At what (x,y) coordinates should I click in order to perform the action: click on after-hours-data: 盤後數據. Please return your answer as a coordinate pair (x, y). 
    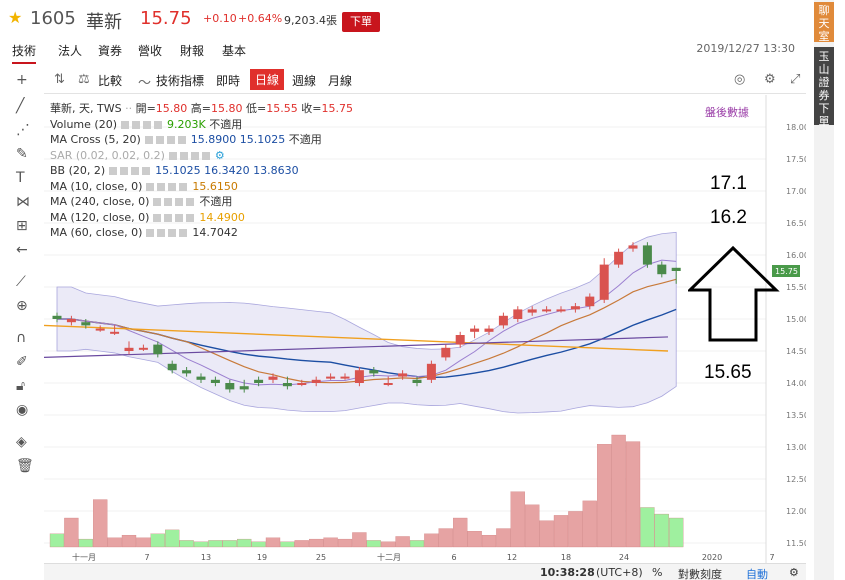
    Looking at the image, I should click on (727, 112).